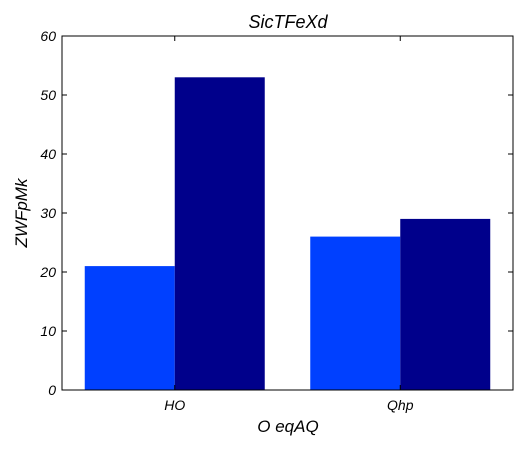 The height and width of the screenshot is (450, 525). Describe the element at coordinates (288, 22) in the screenshot. I see `chart-title: SicTFeXd` at that location.